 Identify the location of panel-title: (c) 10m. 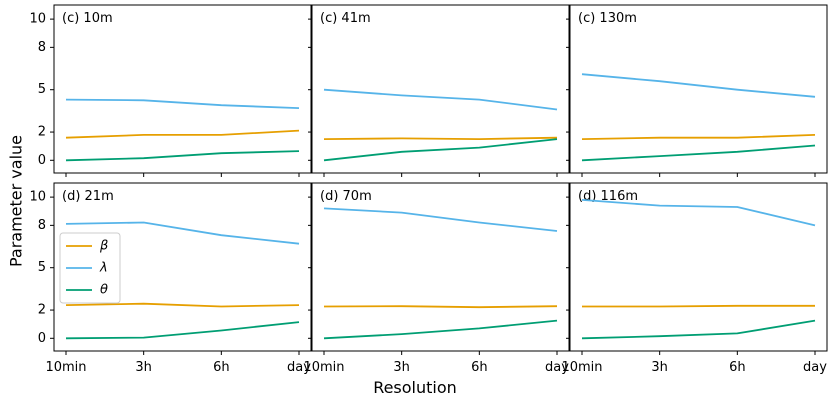
(87, 18).